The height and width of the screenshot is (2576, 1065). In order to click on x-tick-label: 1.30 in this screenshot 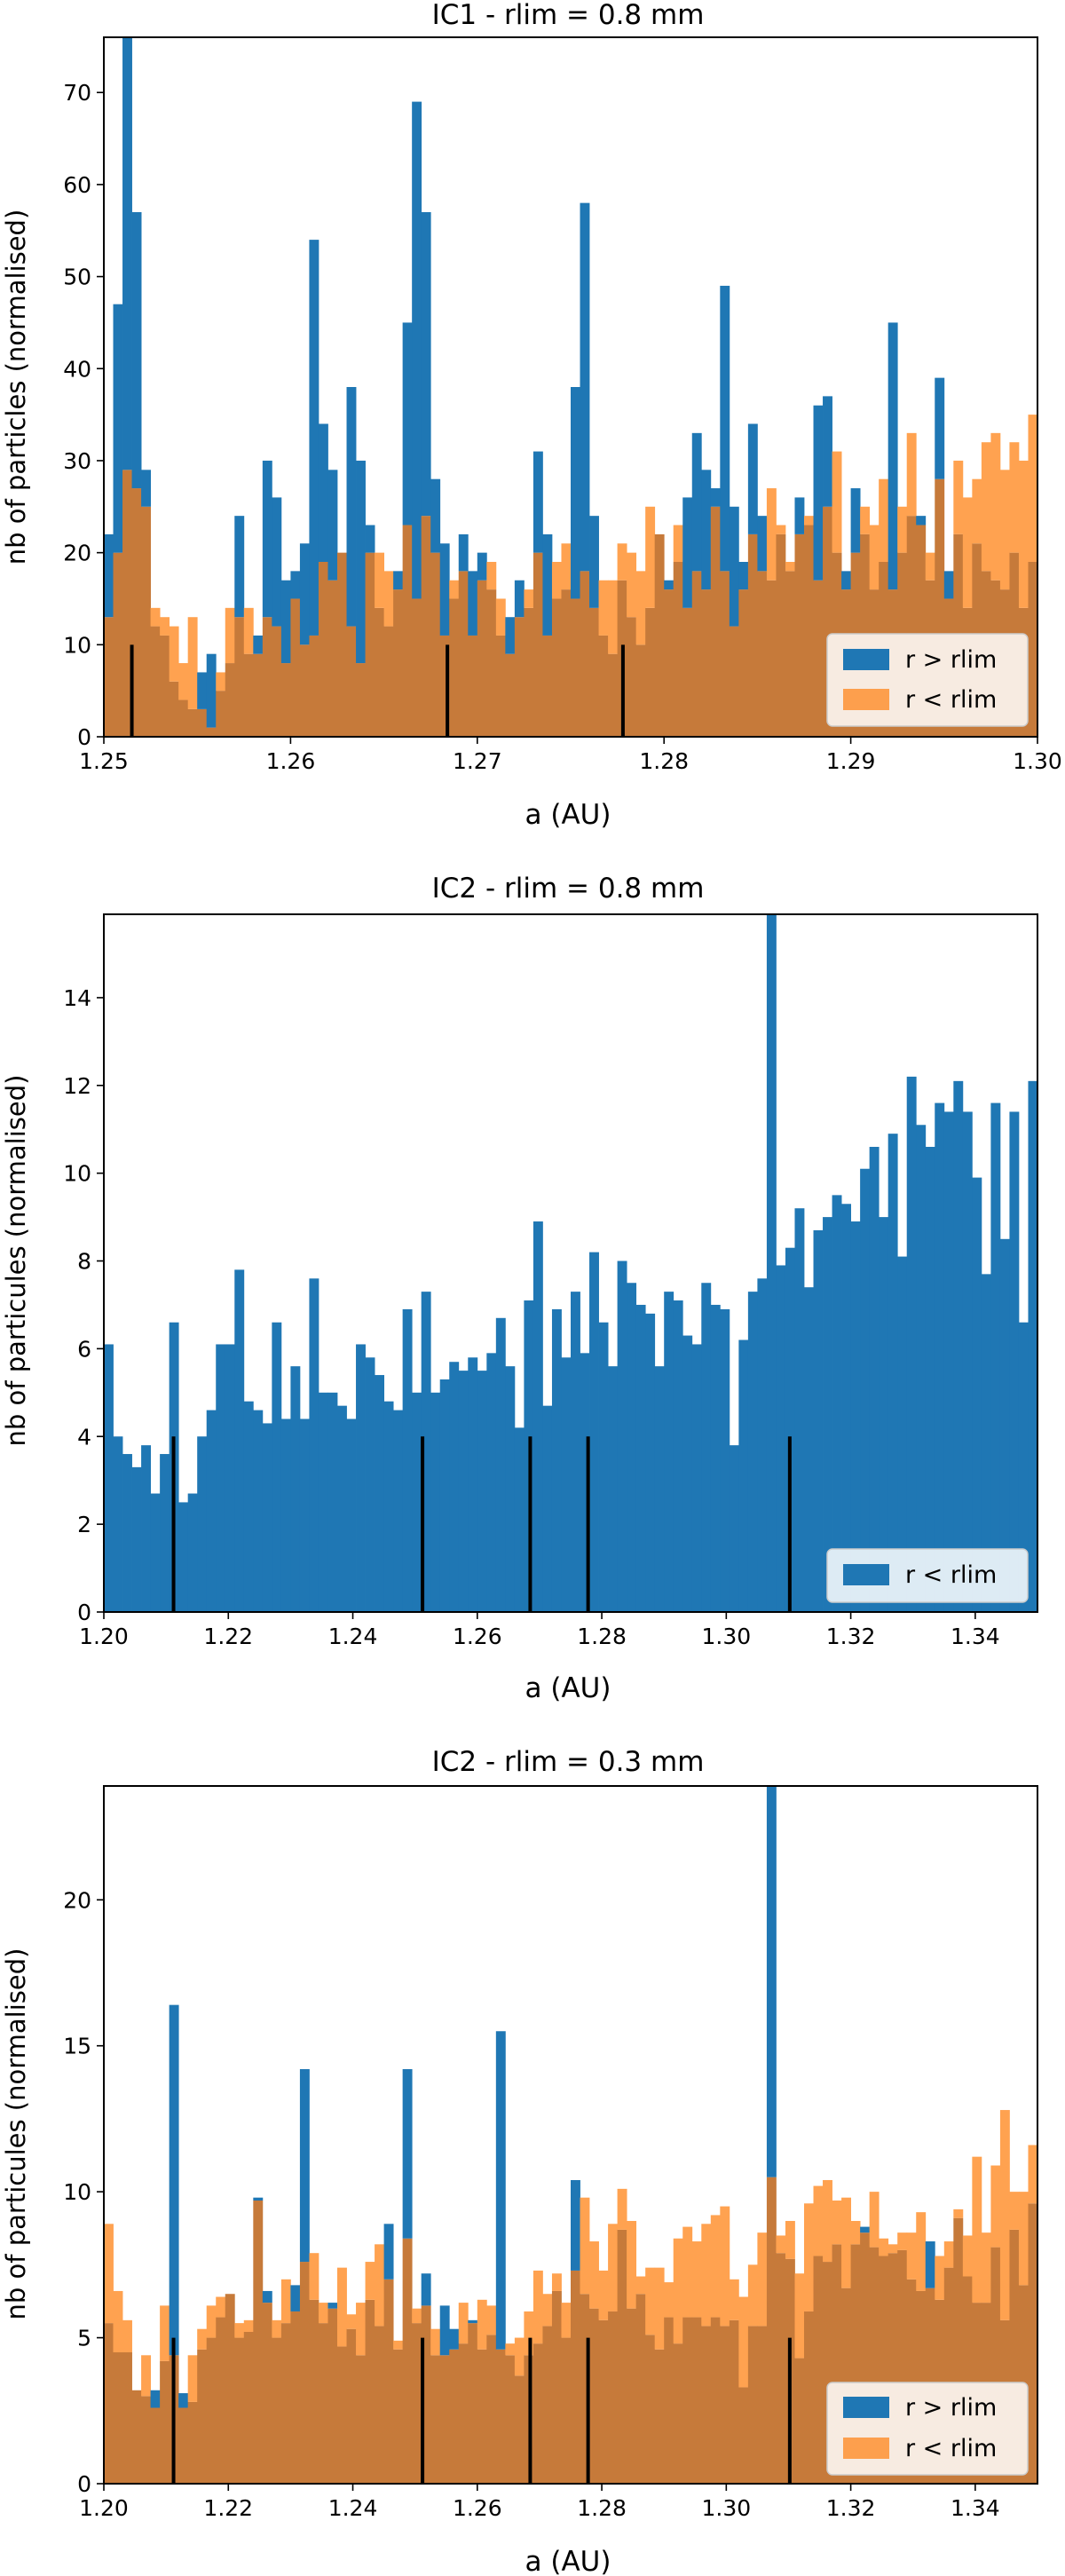, I will do `click(726, 1636)`.